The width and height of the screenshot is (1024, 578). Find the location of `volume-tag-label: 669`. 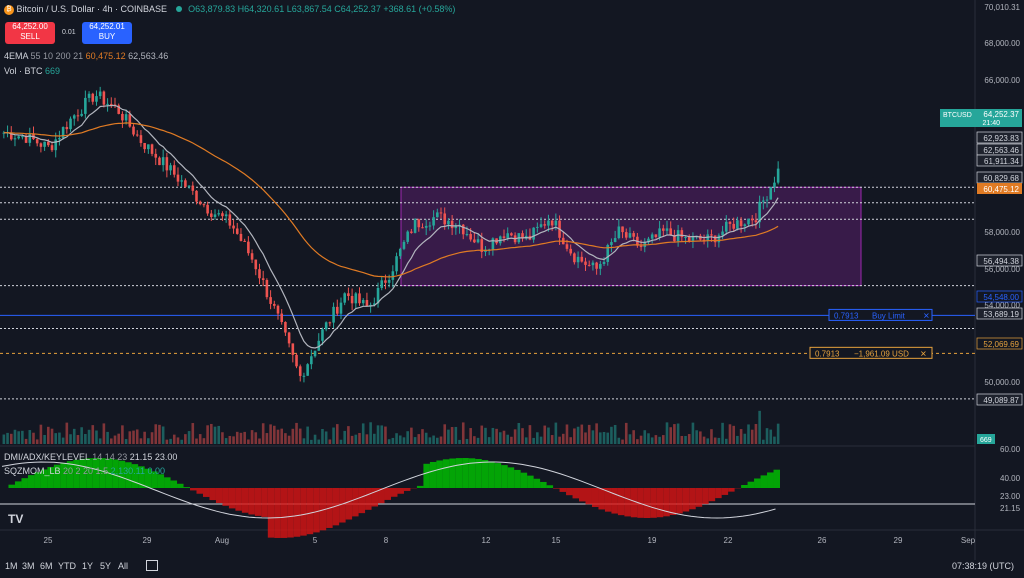

volume-tag-label: 669 is located at coordinates (986, 440).